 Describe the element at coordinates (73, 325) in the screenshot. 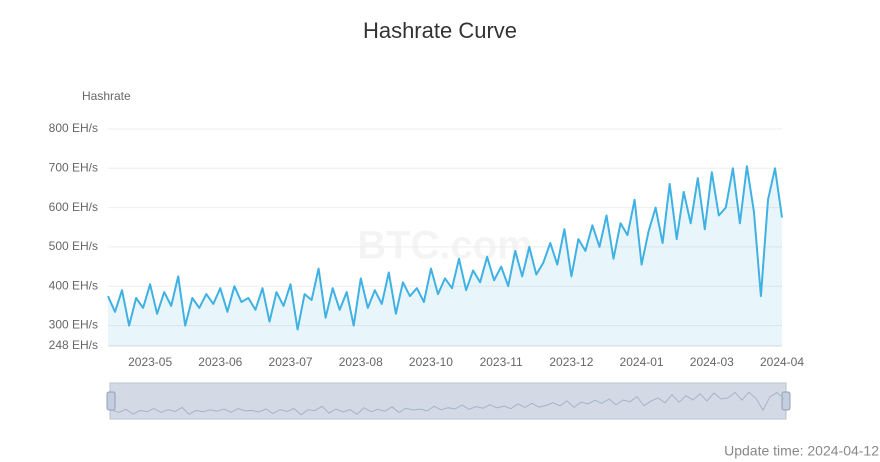

I see `y-tick-label: 300 EH/s` at that location.